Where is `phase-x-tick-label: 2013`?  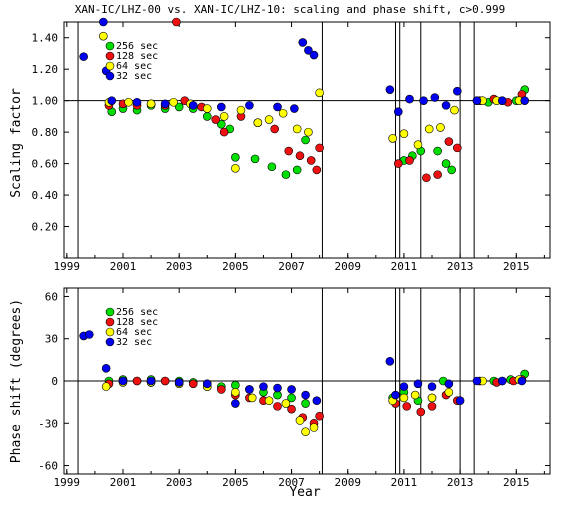 phase-x-tick-label: 2013 is located at coordinates (460, 482).